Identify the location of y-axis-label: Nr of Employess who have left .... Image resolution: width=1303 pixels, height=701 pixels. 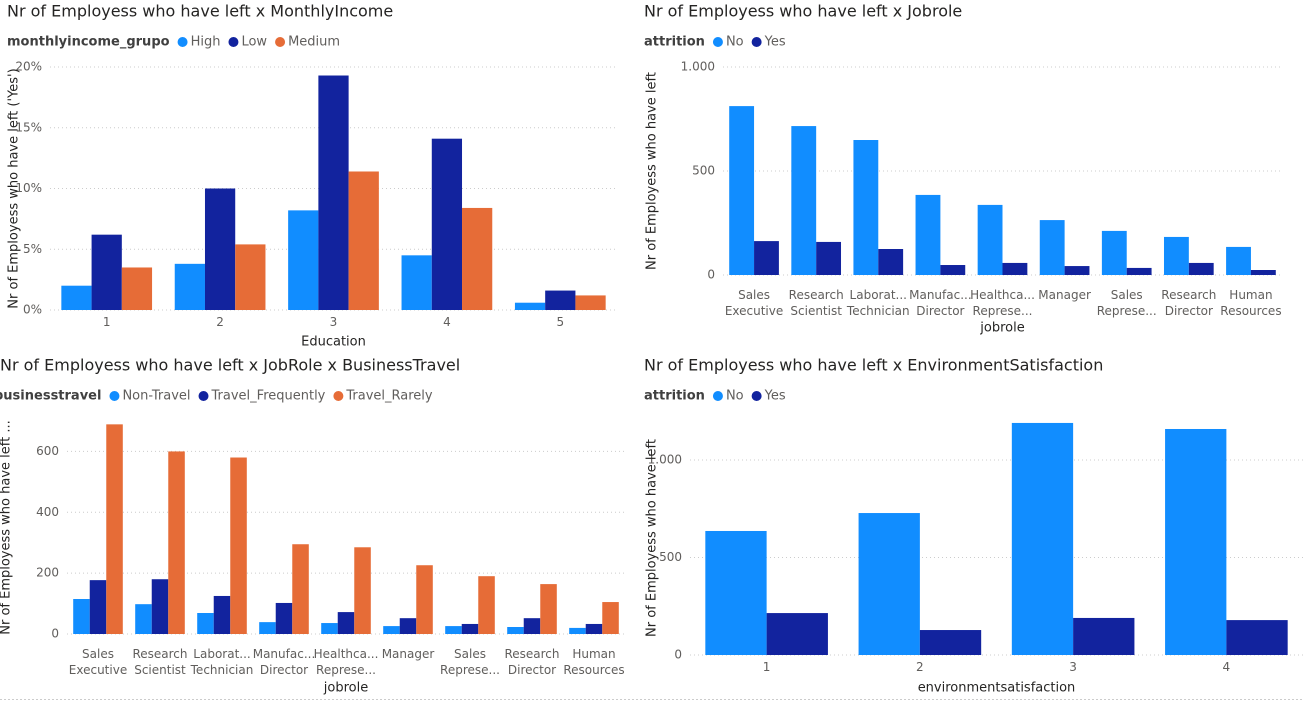
(7, 527).